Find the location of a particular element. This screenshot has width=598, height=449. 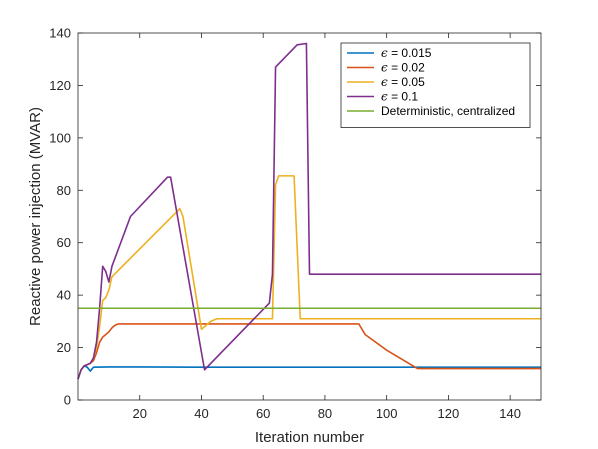

x-tick-label: 140 is located at coordinates (510, 413).